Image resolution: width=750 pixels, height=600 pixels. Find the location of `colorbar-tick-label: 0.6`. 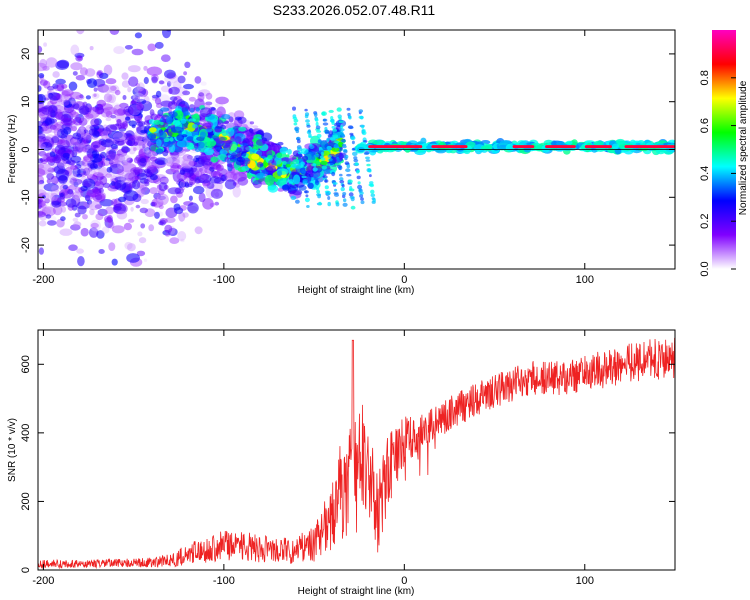

colorbar-tick-label: 0.6 is located at coordinates (705, 125).